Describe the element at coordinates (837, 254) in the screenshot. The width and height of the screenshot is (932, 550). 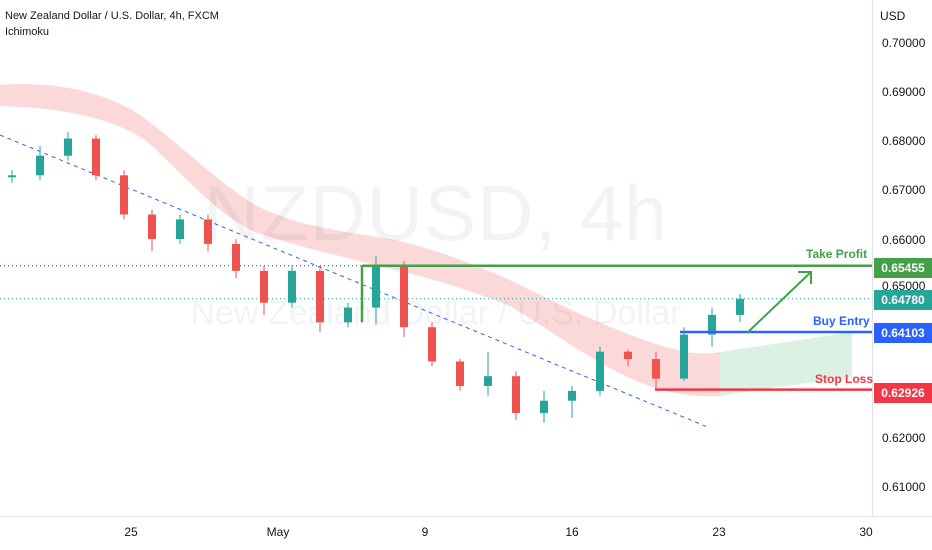
I see `take-profit-label: Take Profit` at that location.